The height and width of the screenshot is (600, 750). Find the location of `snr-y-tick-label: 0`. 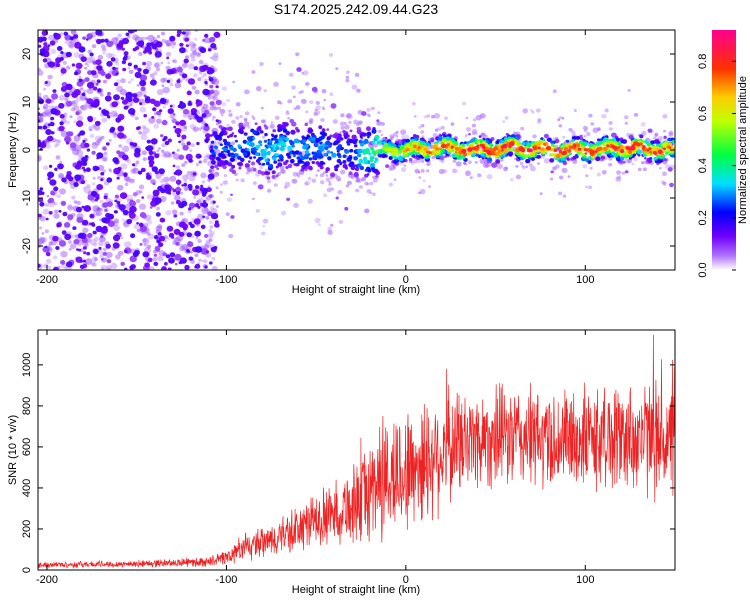

snr-y-tick-label: 0 is located at coordinates (27, 570).